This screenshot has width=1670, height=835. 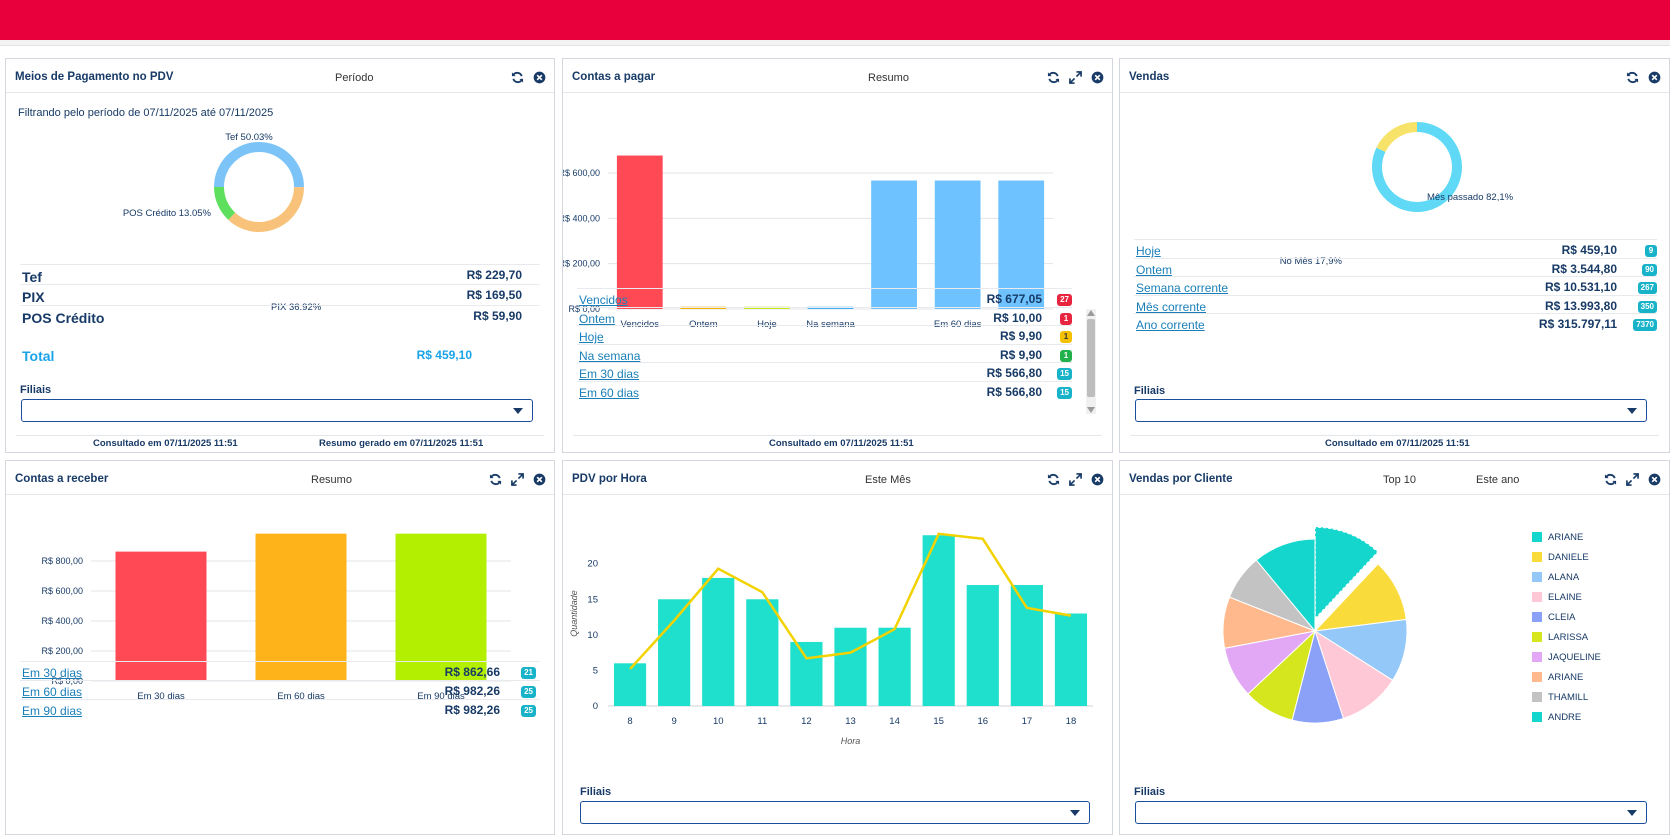 I want to click on period-selector: Este ano, so click(x=1498, y=480).